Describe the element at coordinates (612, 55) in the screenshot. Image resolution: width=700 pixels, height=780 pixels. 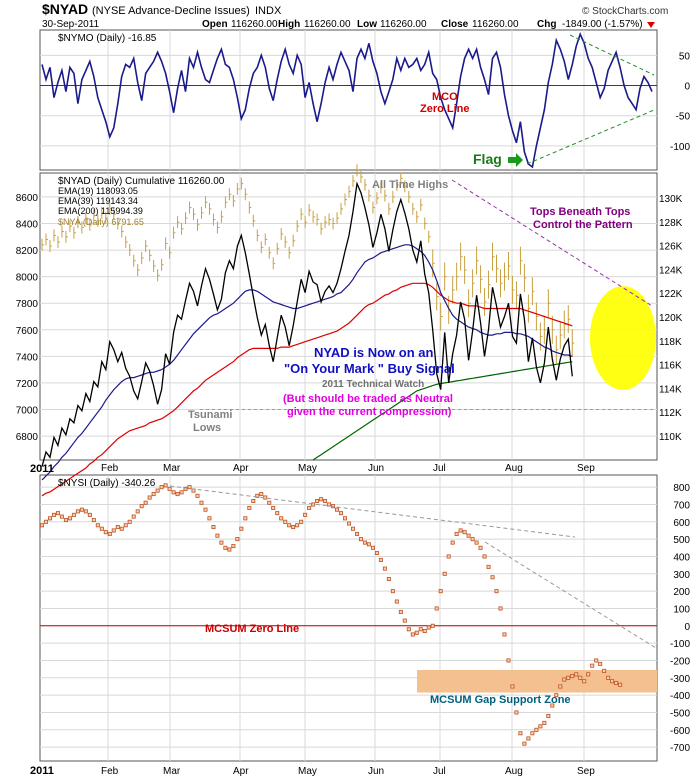
I see `flag-upper-trendline` at that location.